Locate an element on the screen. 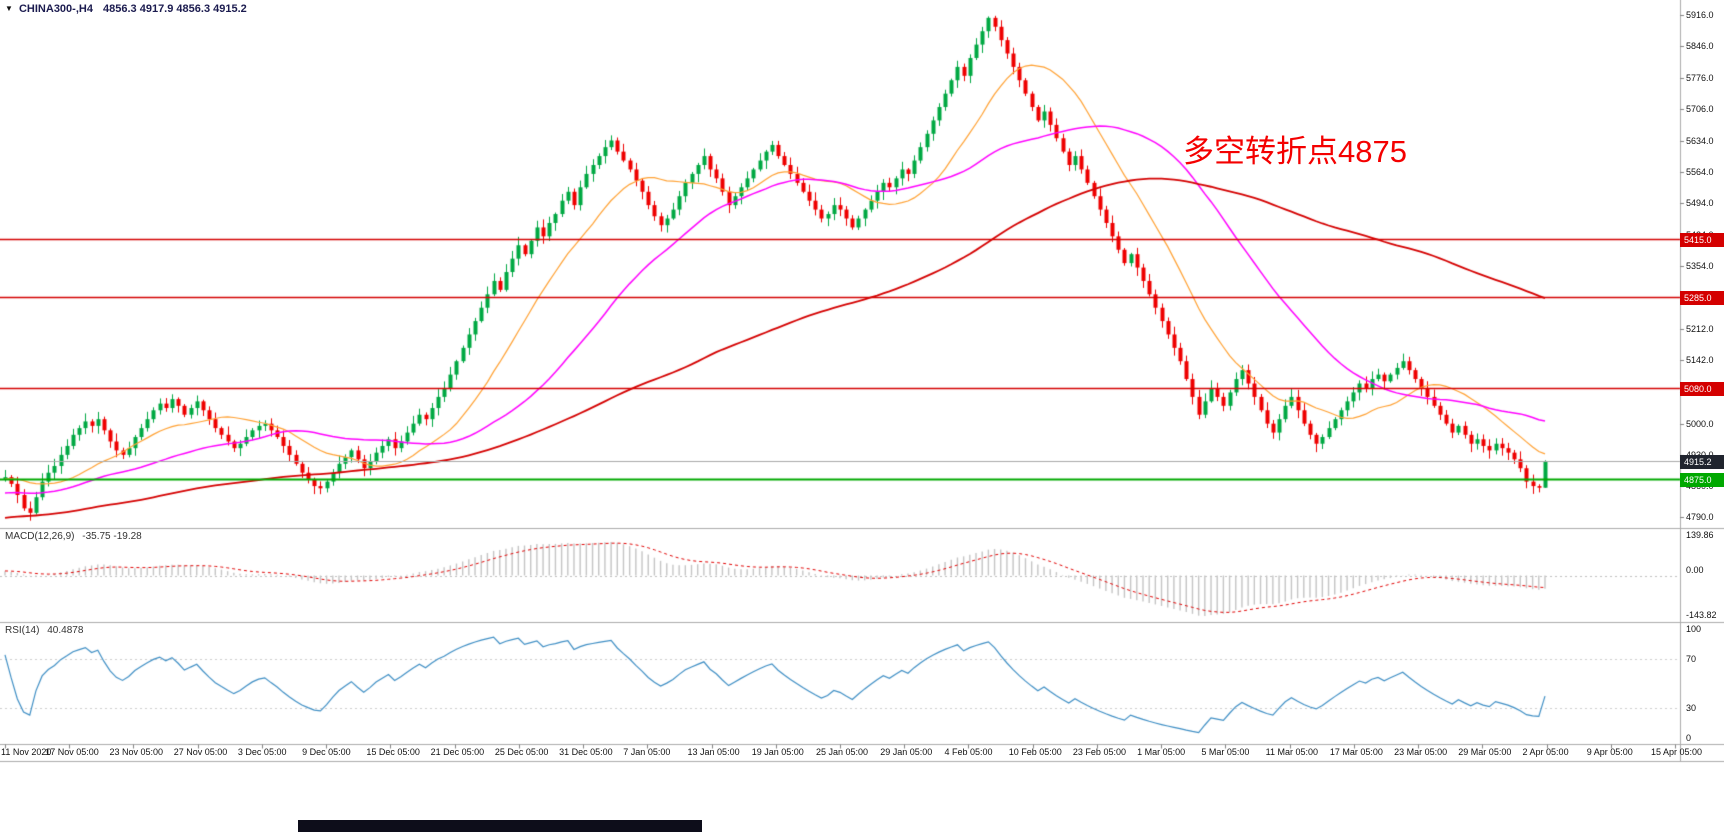 The image size is (1724, 832). time-axis-label: 4 Feb 05:00 is located at coordinates (968, 752).